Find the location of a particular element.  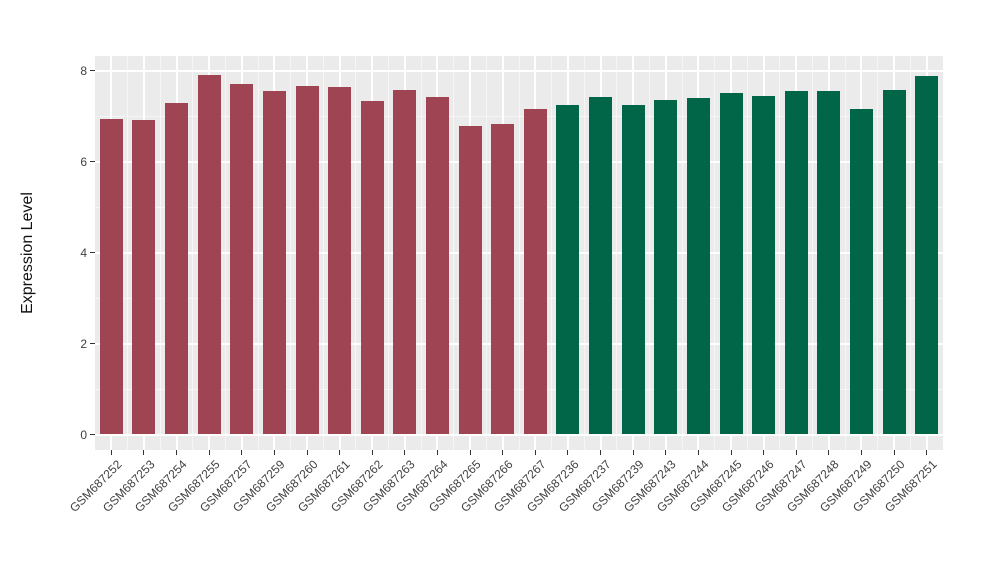

y-tick-label: 0 is located at coordinates (83, 434).